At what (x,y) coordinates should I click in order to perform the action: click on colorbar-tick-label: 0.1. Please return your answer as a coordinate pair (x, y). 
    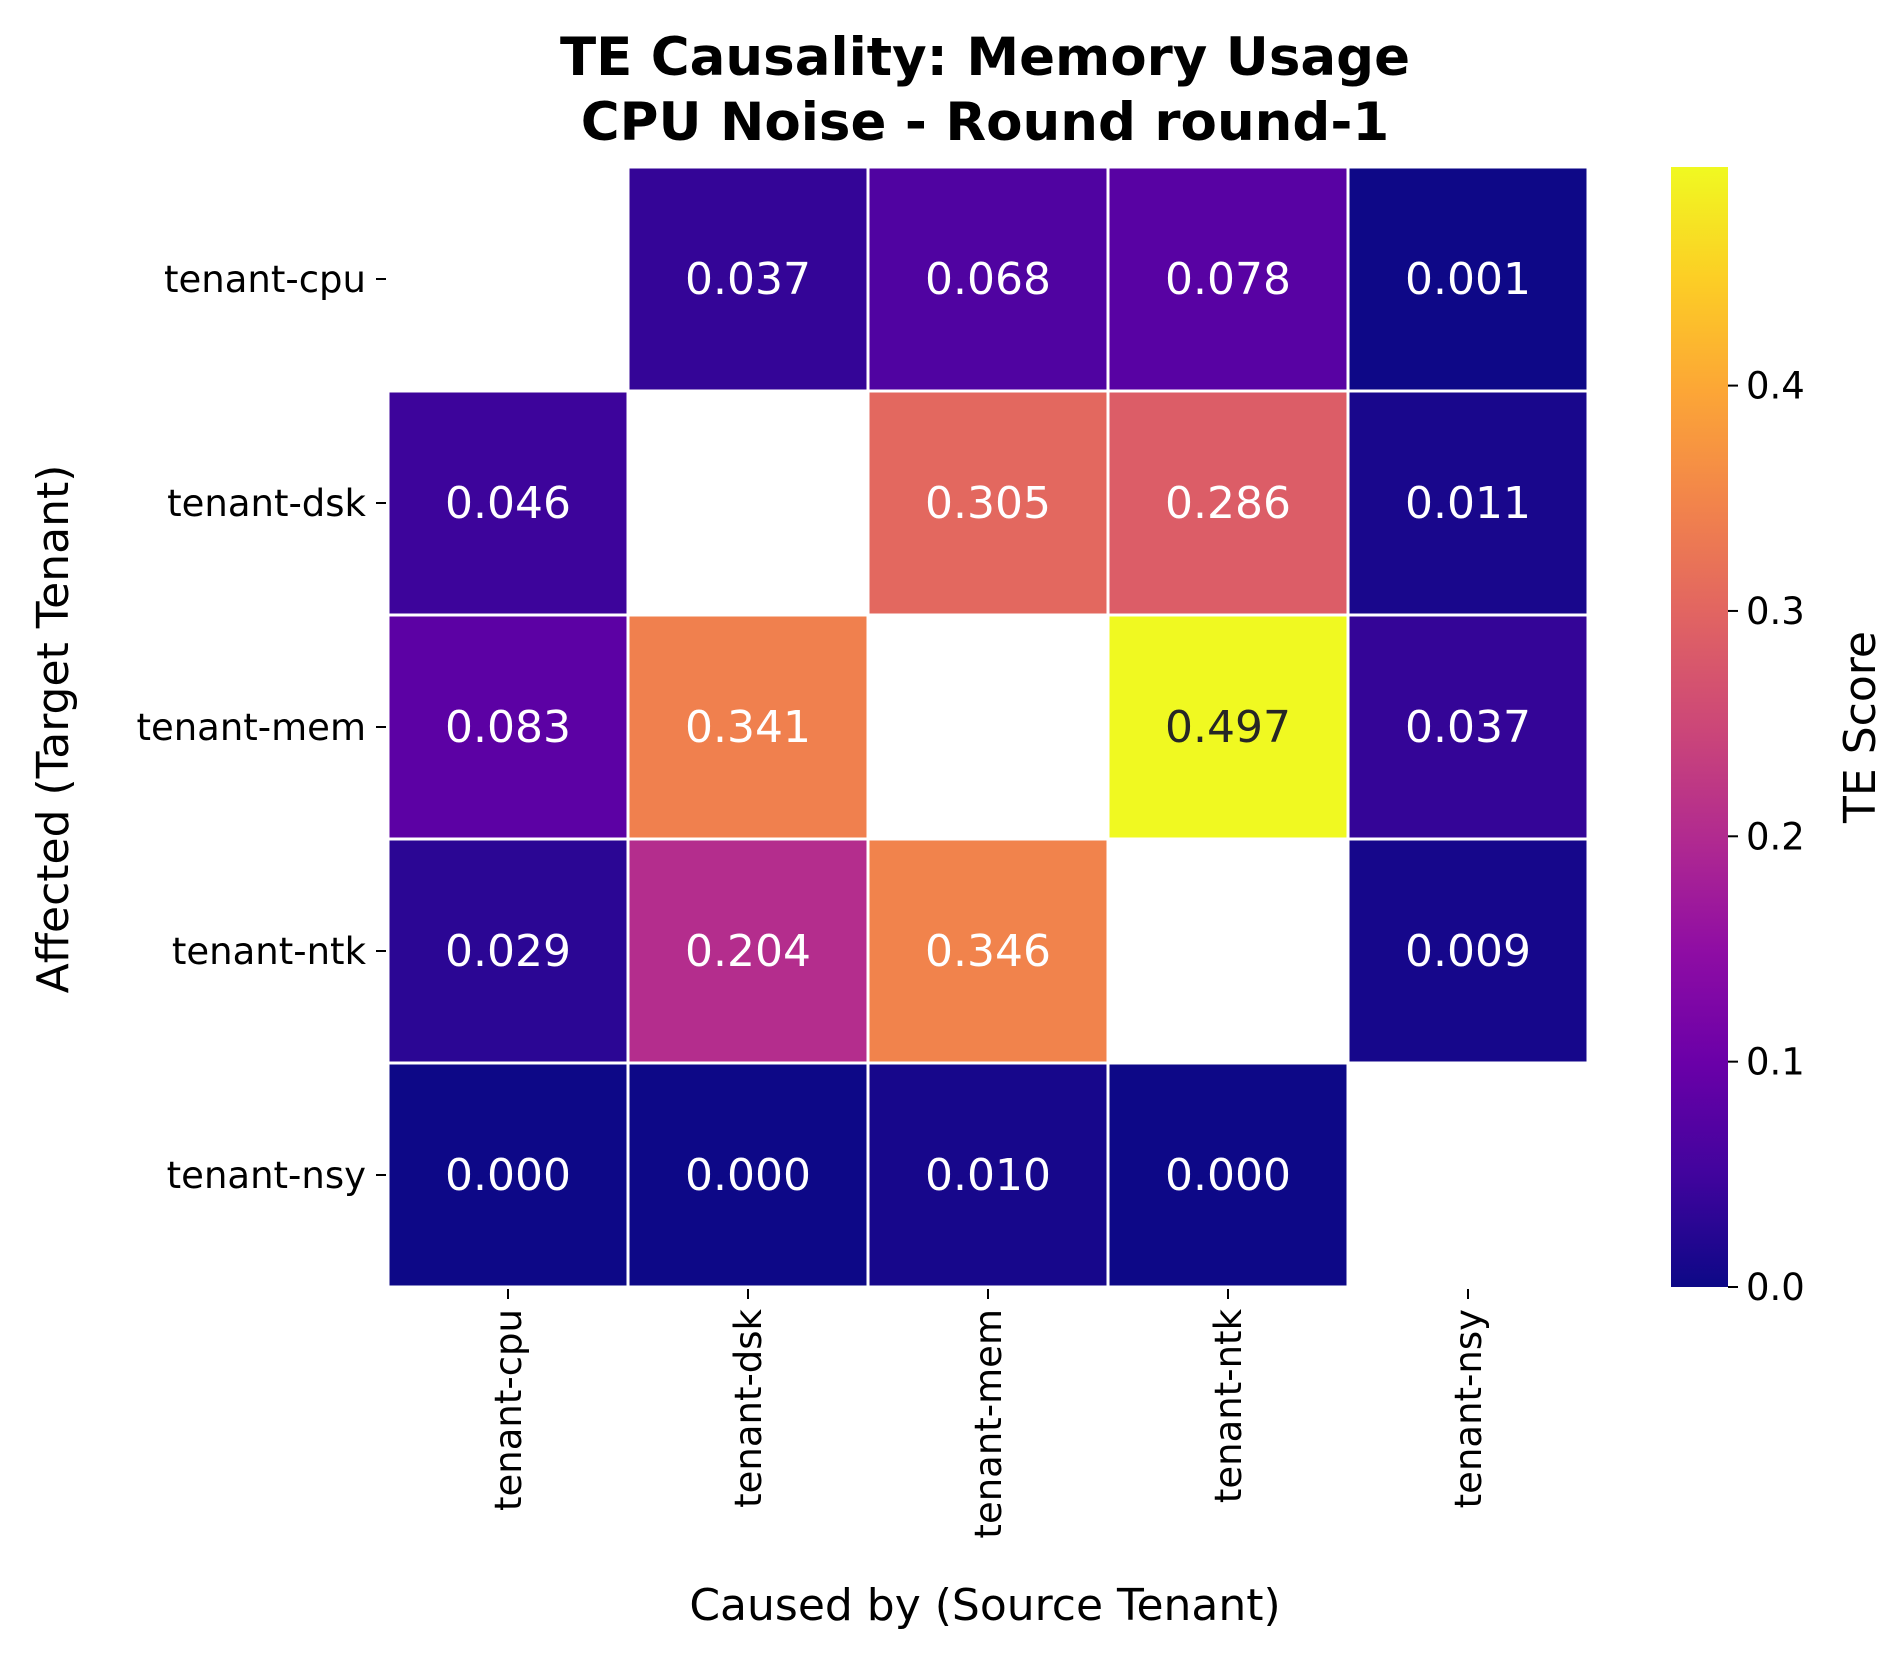
    Looking at the image, I should click on (1775, 1062).